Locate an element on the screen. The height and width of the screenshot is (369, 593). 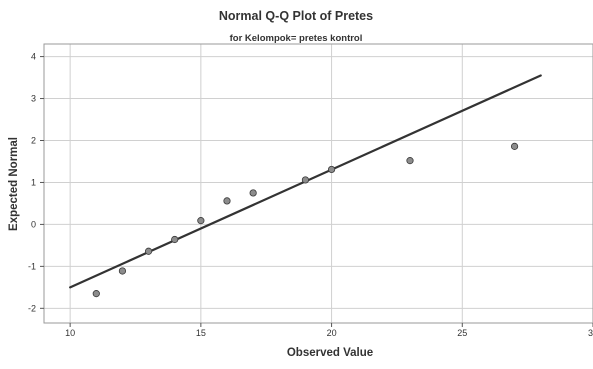
y-tick-label-5: 3 is located at coordinates (33, 99).